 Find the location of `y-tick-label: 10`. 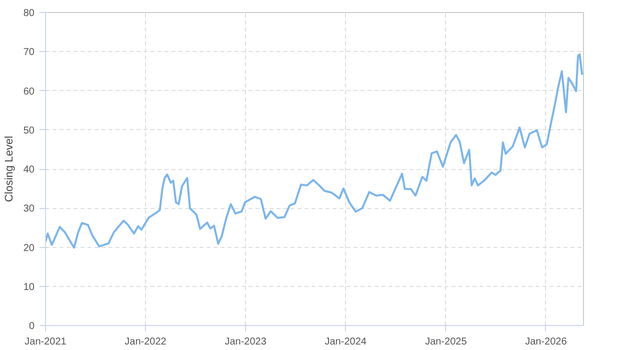

y-tick-label: 10 is located at coordinates (29, 287).